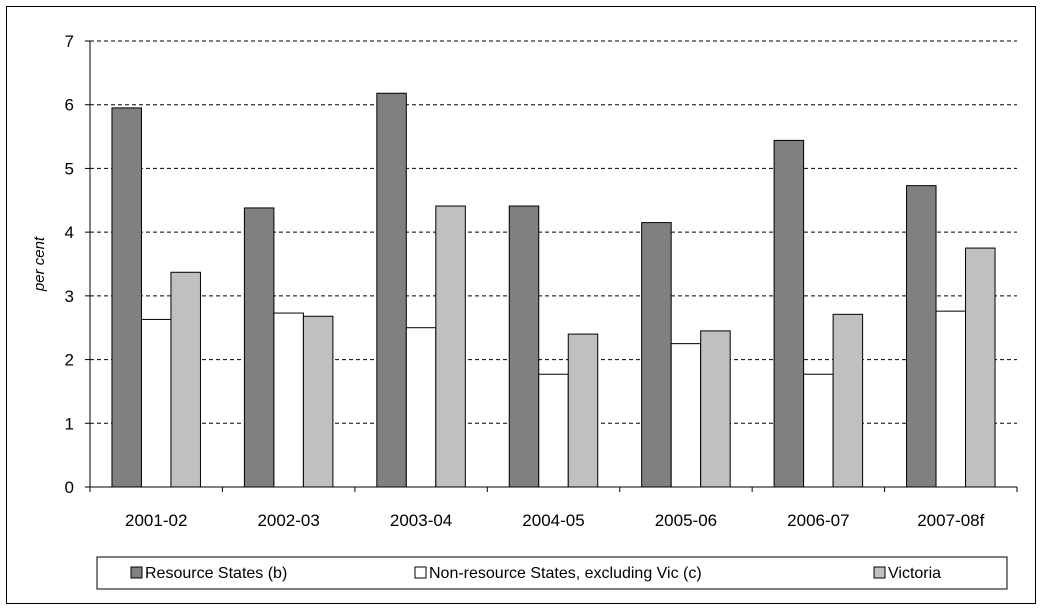 The width and height of the screenshot is (1042, 610). Describe the element at coordinates (69, 232) in the screenshot. I see `y-tick-label: 4` at that location.